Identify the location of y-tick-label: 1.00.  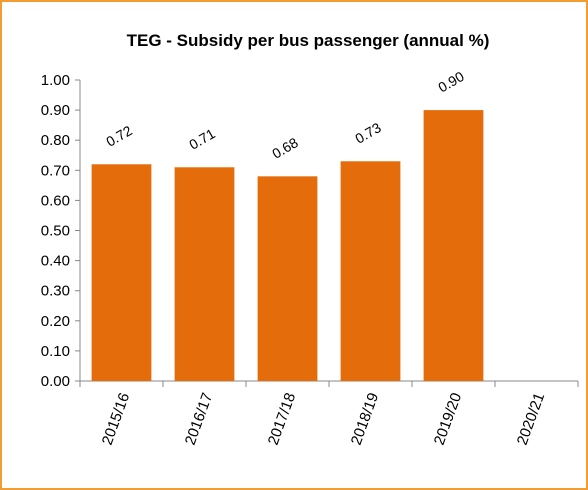
(55, 80).